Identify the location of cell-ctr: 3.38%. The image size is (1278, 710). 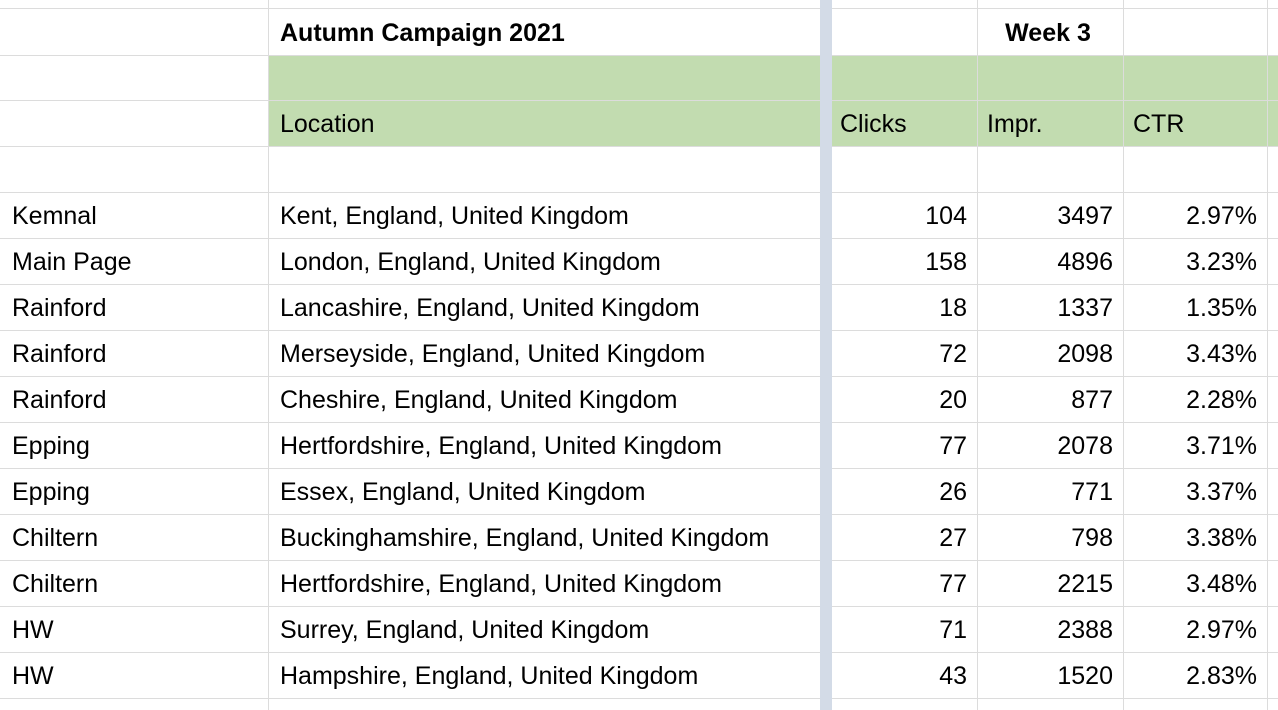
(1221, 538).